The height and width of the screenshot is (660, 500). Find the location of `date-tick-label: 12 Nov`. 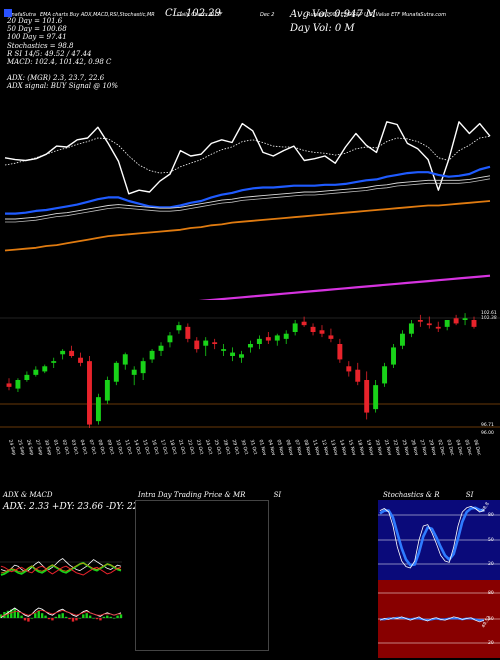

date-tick-label: 12 Nov is located at coordinates (325, 448).